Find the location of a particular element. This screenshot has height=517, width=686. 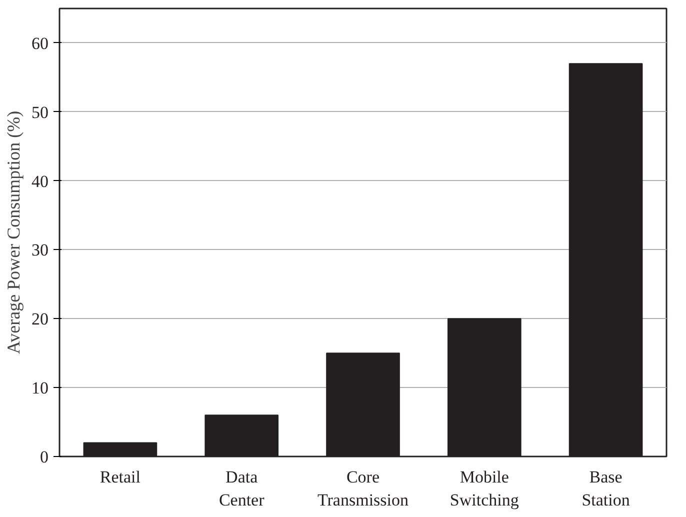

y-tick-label: 10 is located at coordinates (40, 388).